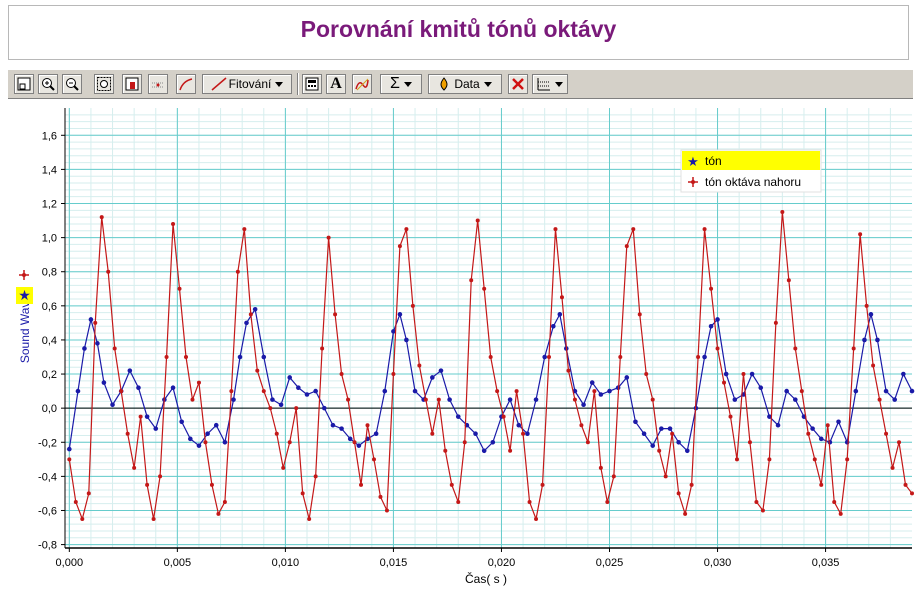  I want to click on graph-options-dropdown, so click(550, 84).